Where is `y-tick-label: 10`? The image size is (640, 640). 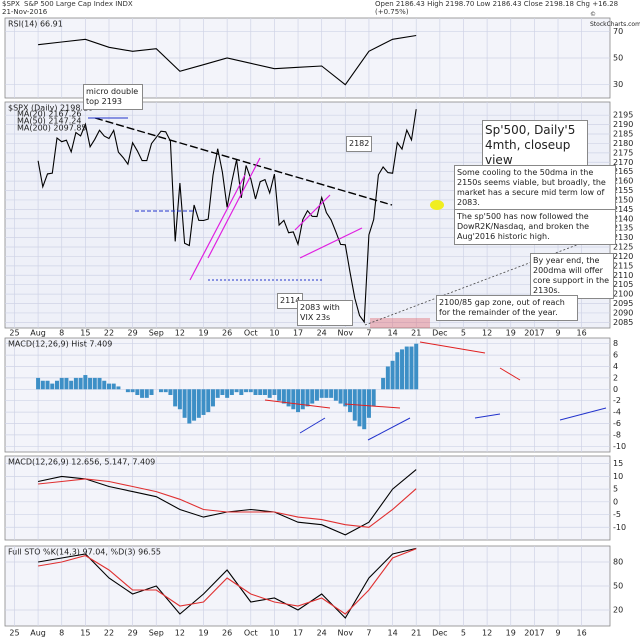 y-tick-label: 10 is located at coordinates (618, 476).